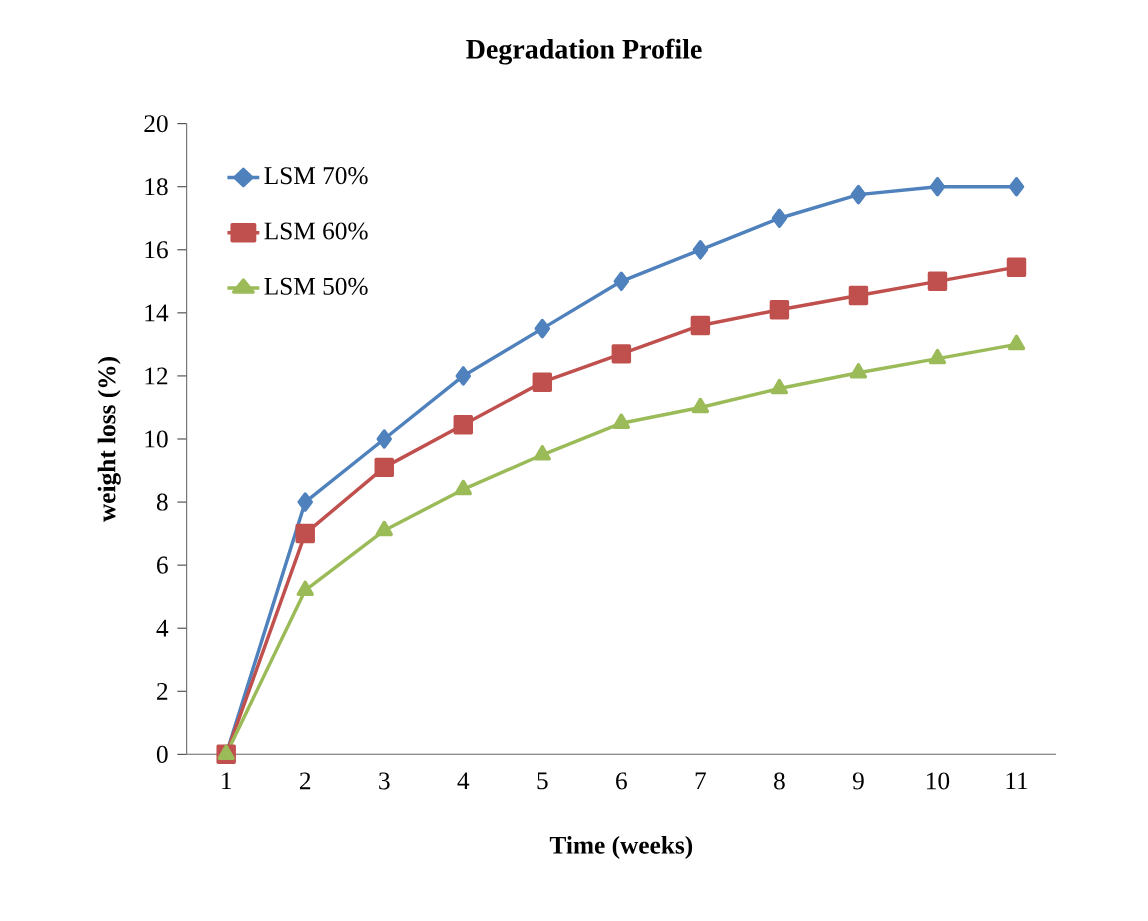 The image size is (1148, 921). Describe the element at coordinates (779, 781) in the screenshot. I see `x-tick-label: 8` at that location.